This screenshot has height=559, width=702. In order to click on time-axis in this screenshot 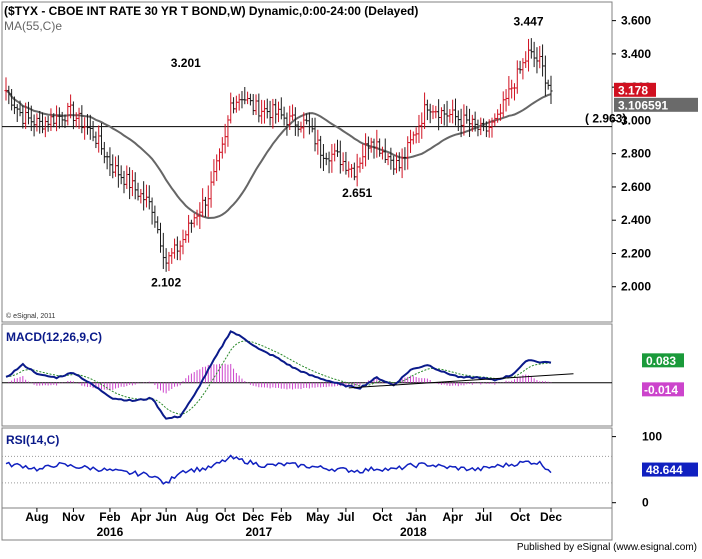, I will do `click(307, 524)`.